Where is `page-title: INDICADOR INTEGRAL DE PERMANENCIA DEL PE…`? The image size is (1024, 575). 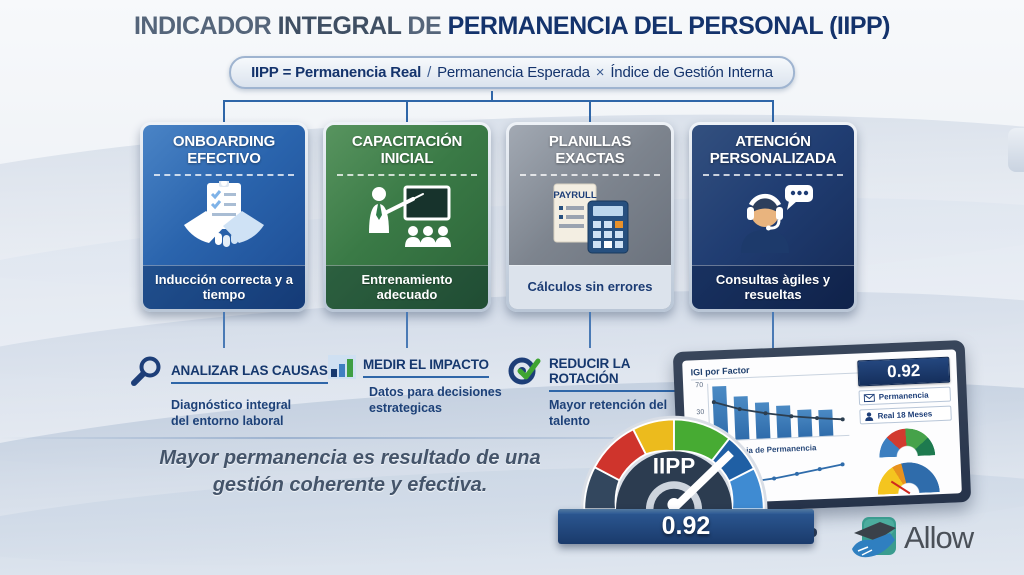
page-title: INDICADOR INTEGRAL DE PERMANENCIA DEL PE… is located at coordinates (512, 26).